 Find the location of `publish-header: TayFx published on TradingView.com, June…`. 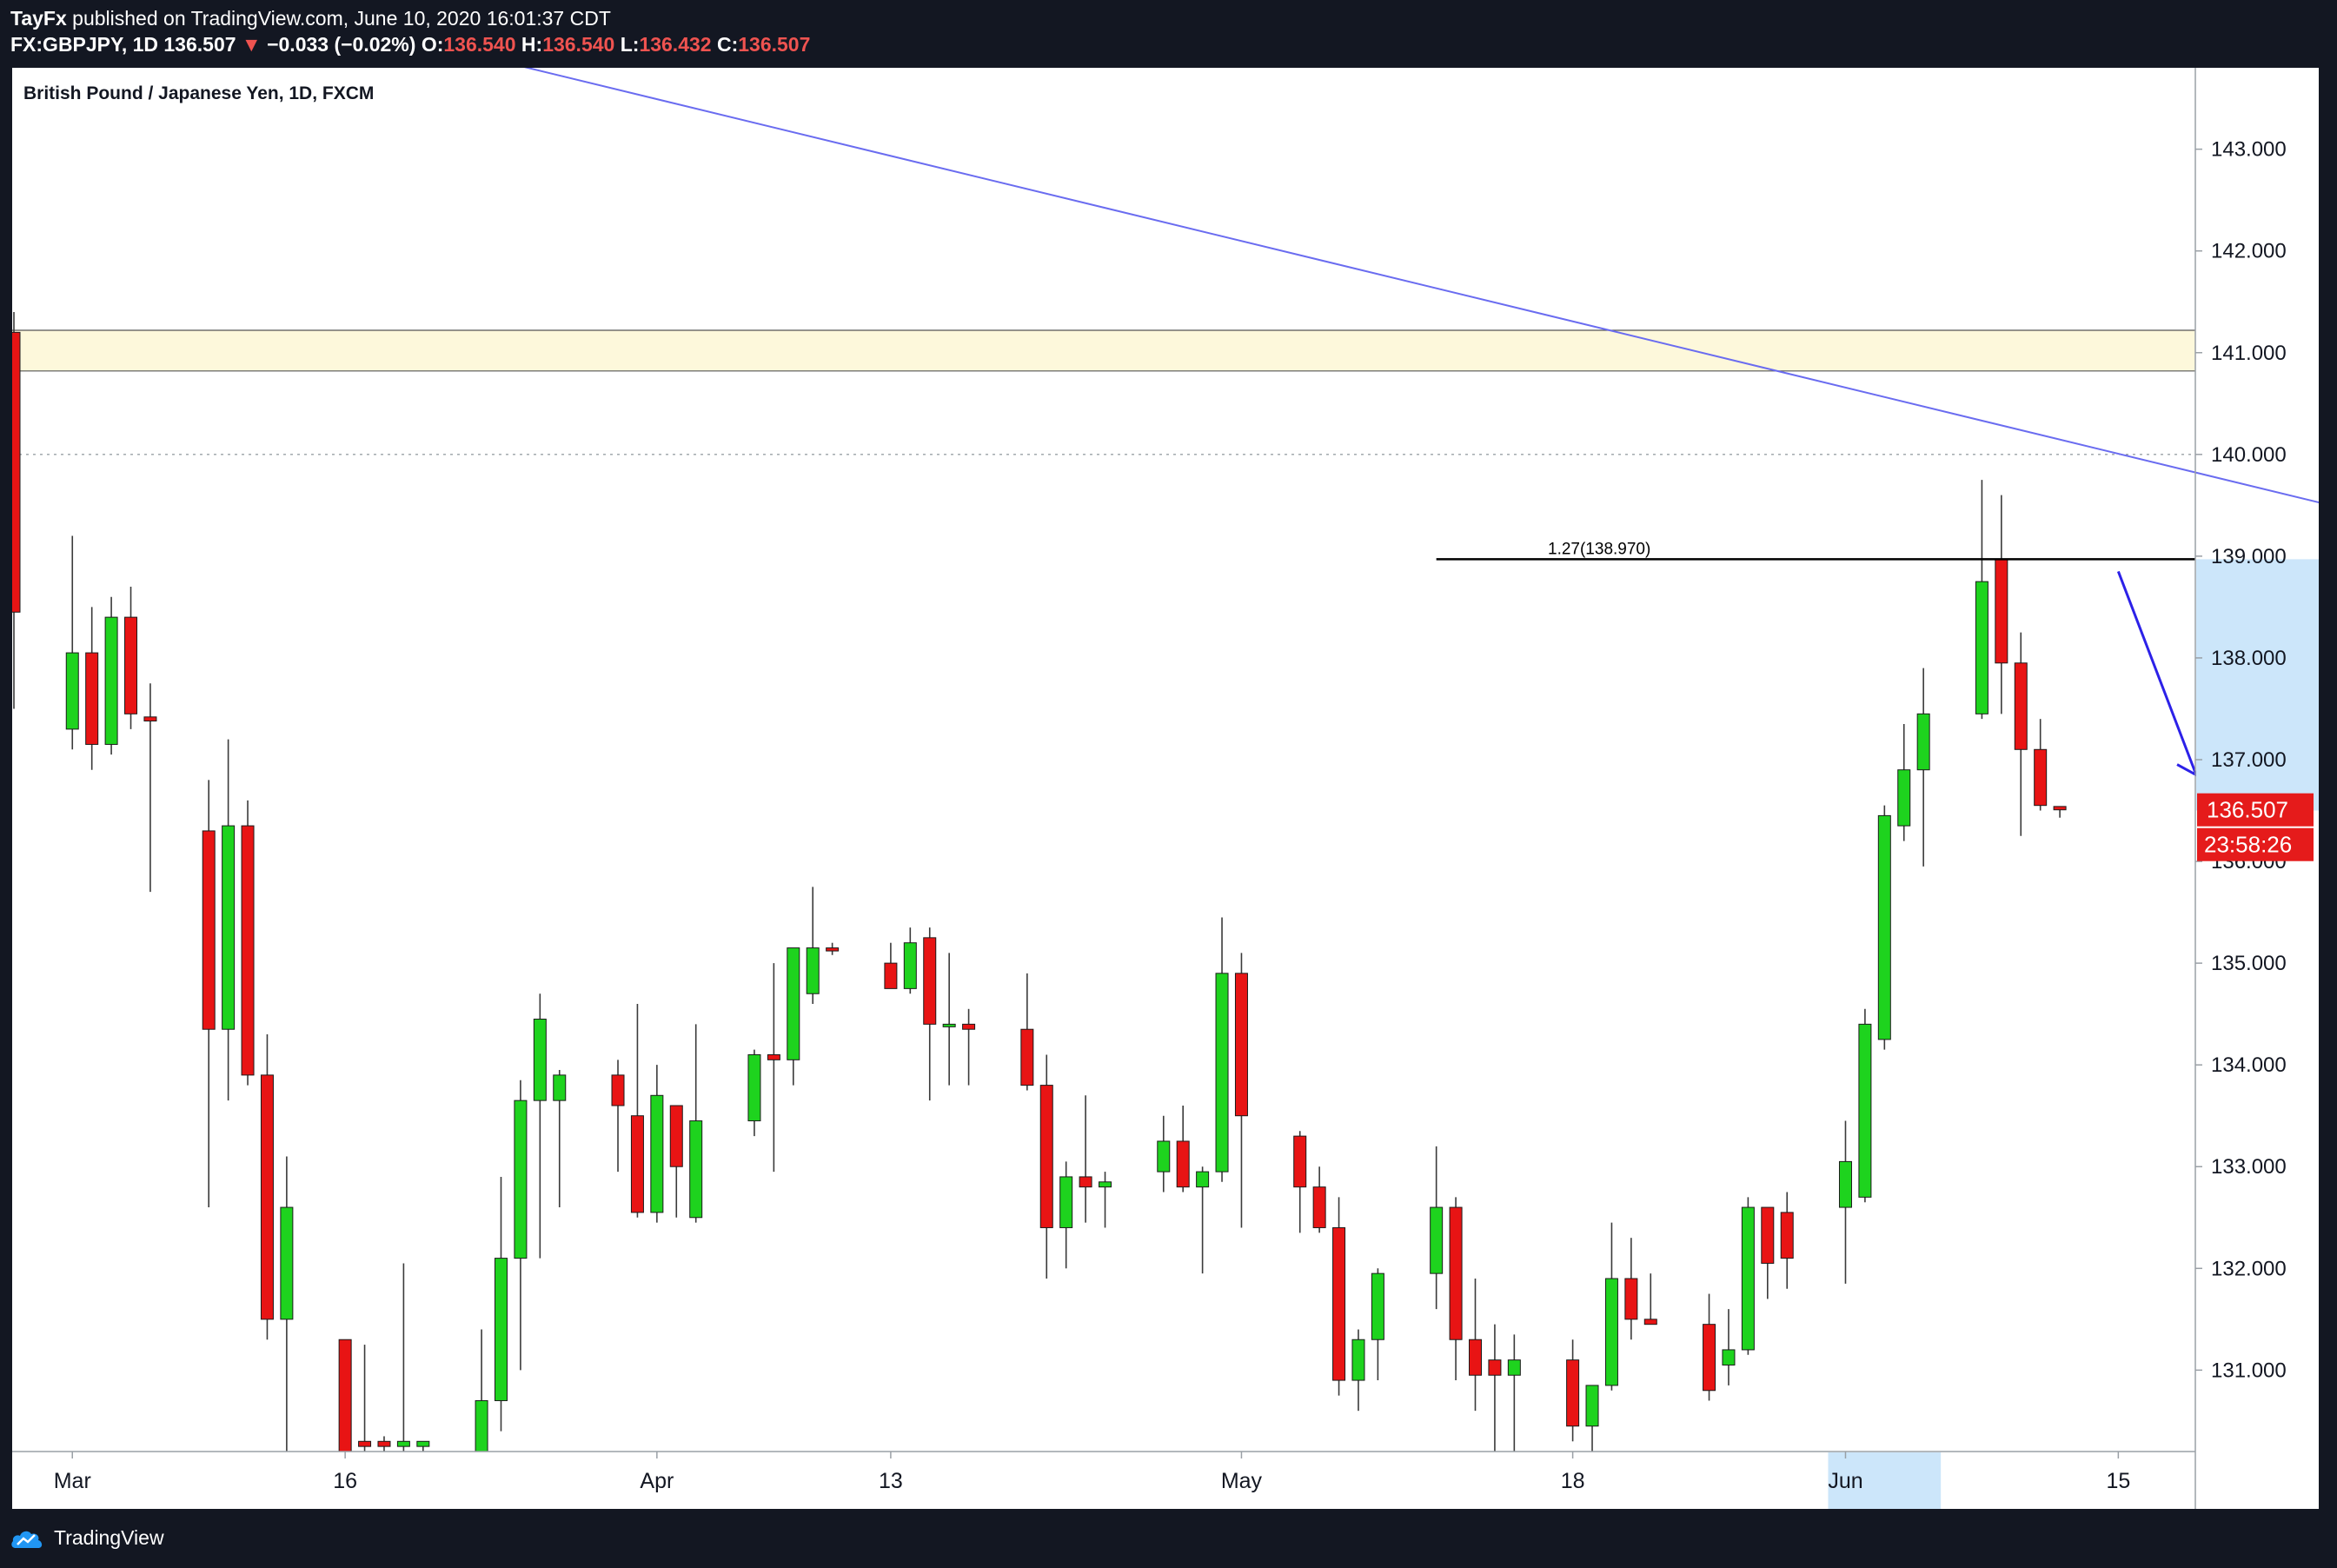

publish-header: TayFx published on TradingView.com, June… is located at coordinates (1168, 34).